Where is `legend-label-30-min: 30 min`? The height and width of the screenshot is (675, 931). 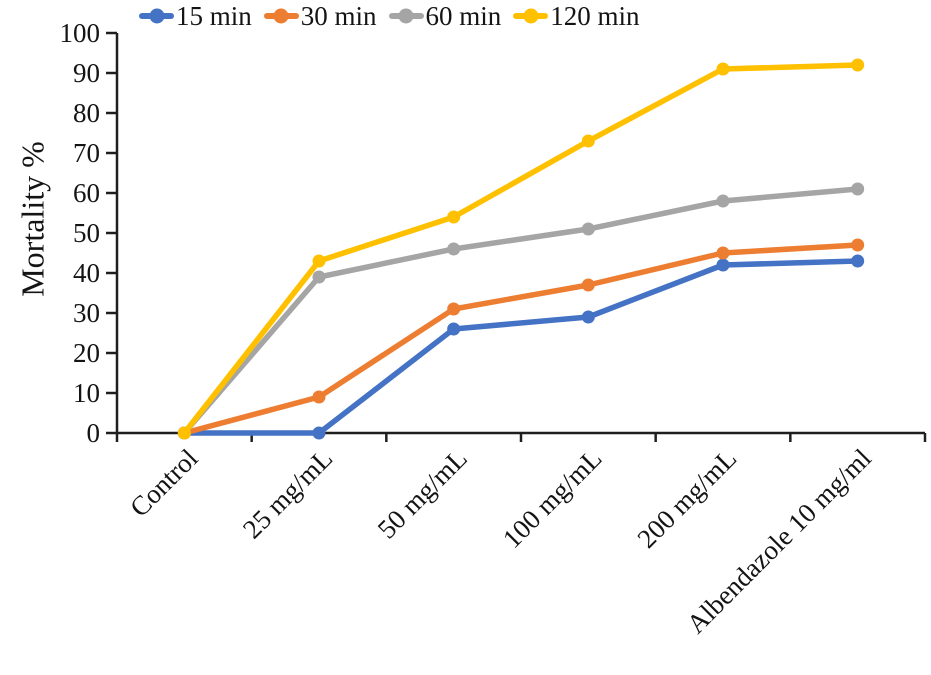 legend-label-30-min: 30 min is located at coordinates (338, 16).